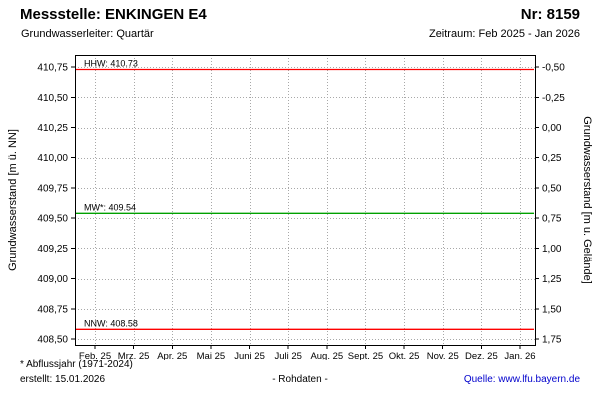  I want to click on reference-line-label-hhw: HHW: 410.73, so click(111, 64).